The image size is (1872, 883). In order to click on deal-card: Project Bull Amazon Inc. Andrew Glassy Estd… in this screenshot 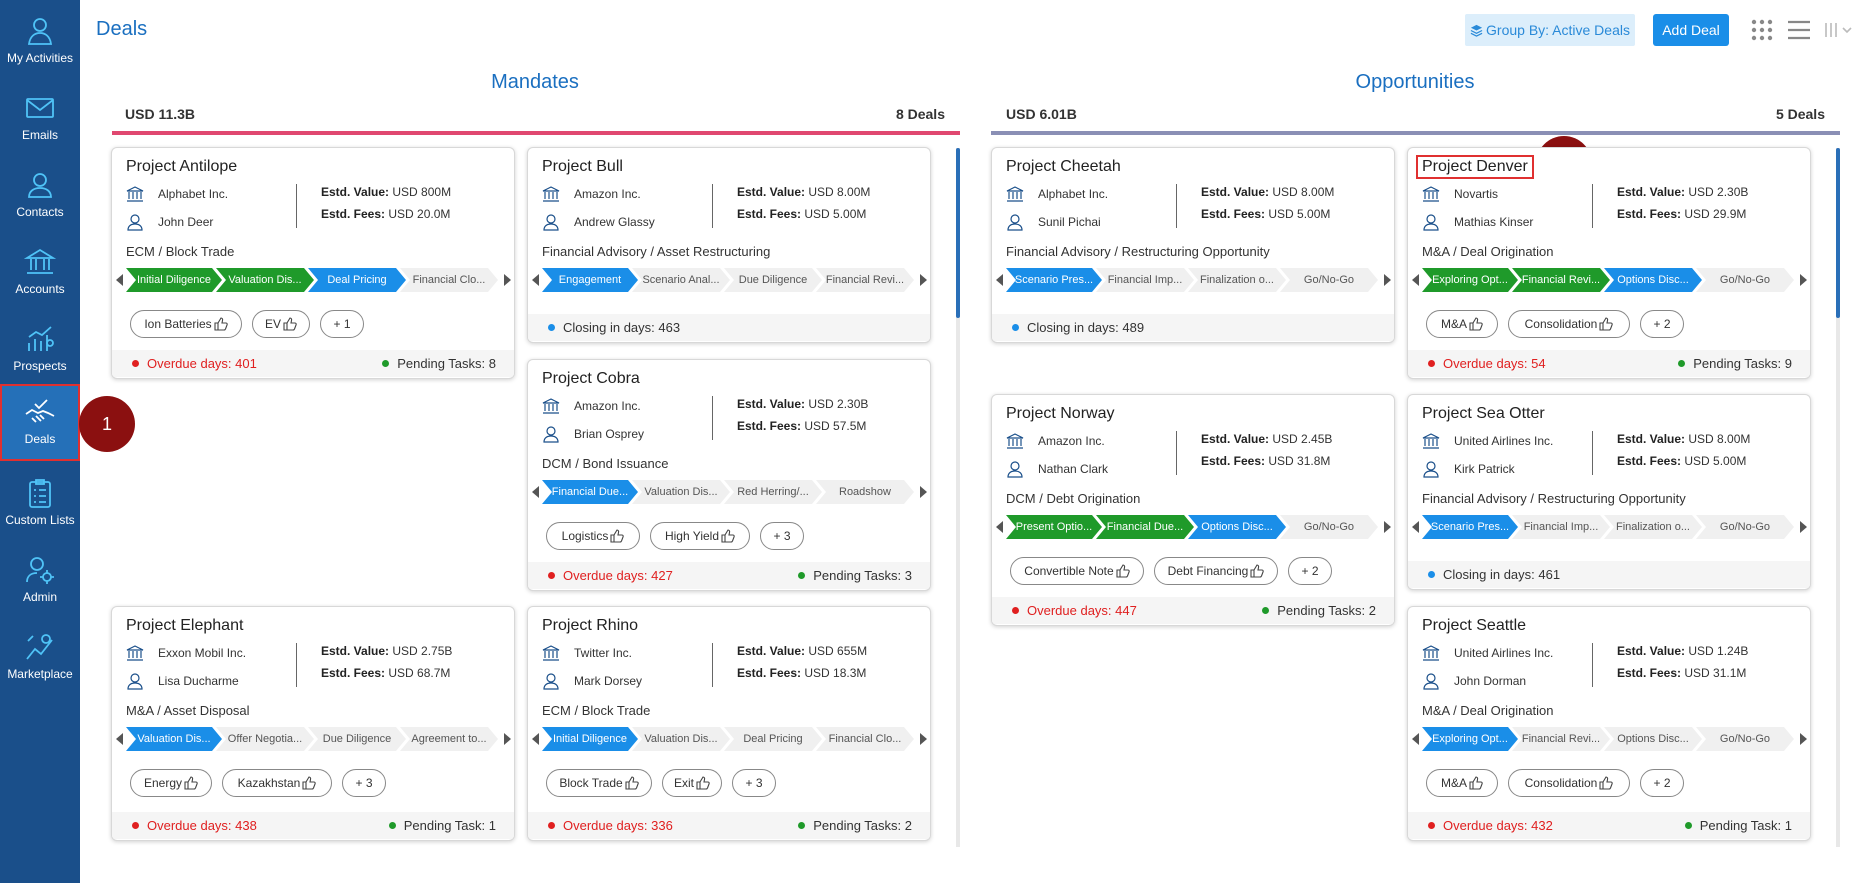, I will do `click(729, 245)`.